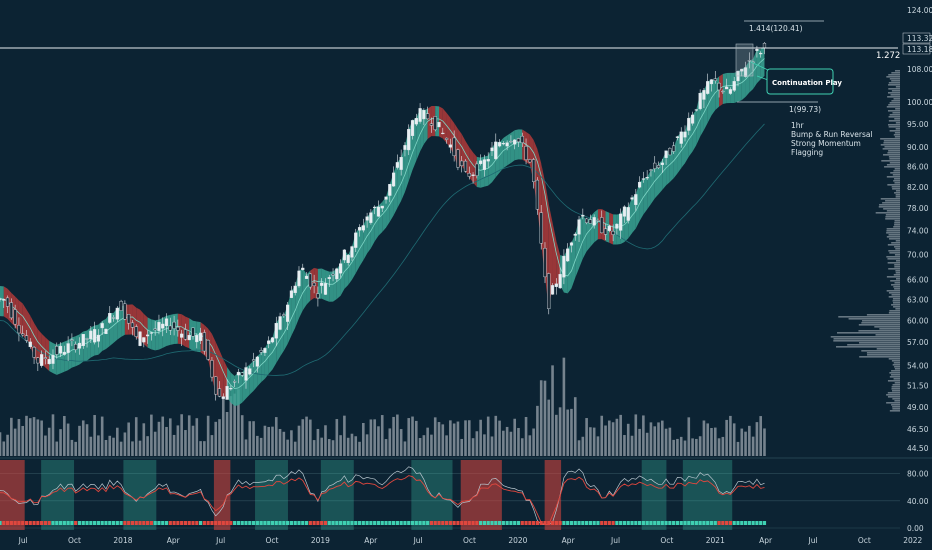 The width and height of the screenshot is (932, 550). I want to click on note-line-1: 1hr, so click(798, 125).